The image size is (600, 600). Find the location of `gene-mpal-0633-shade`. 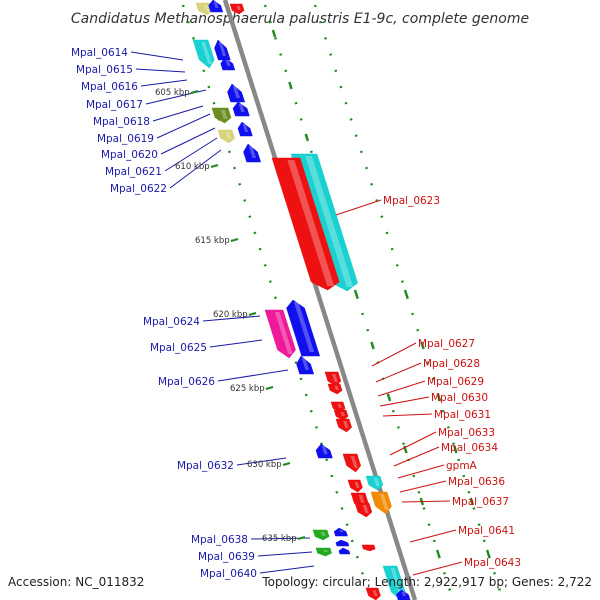

gene-mpal-0633-shade is located at coordinates (354, 462).